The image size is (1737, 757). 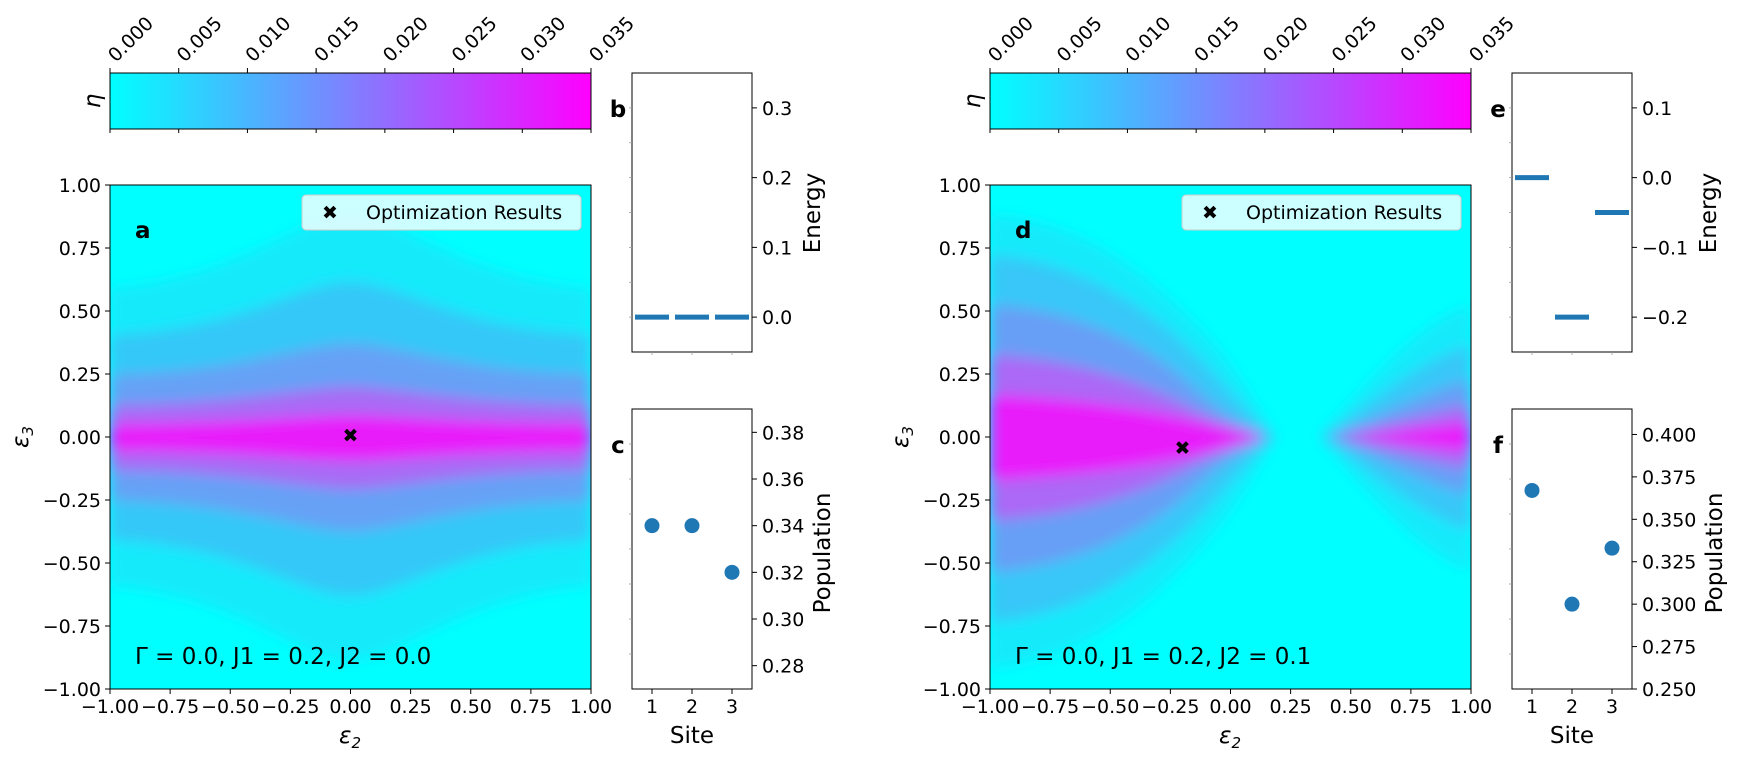 What do you see at coordinates (351, 436) in the screenshot?
I see `optimum-marker-a: ✖` at bounding box center [351, 436].